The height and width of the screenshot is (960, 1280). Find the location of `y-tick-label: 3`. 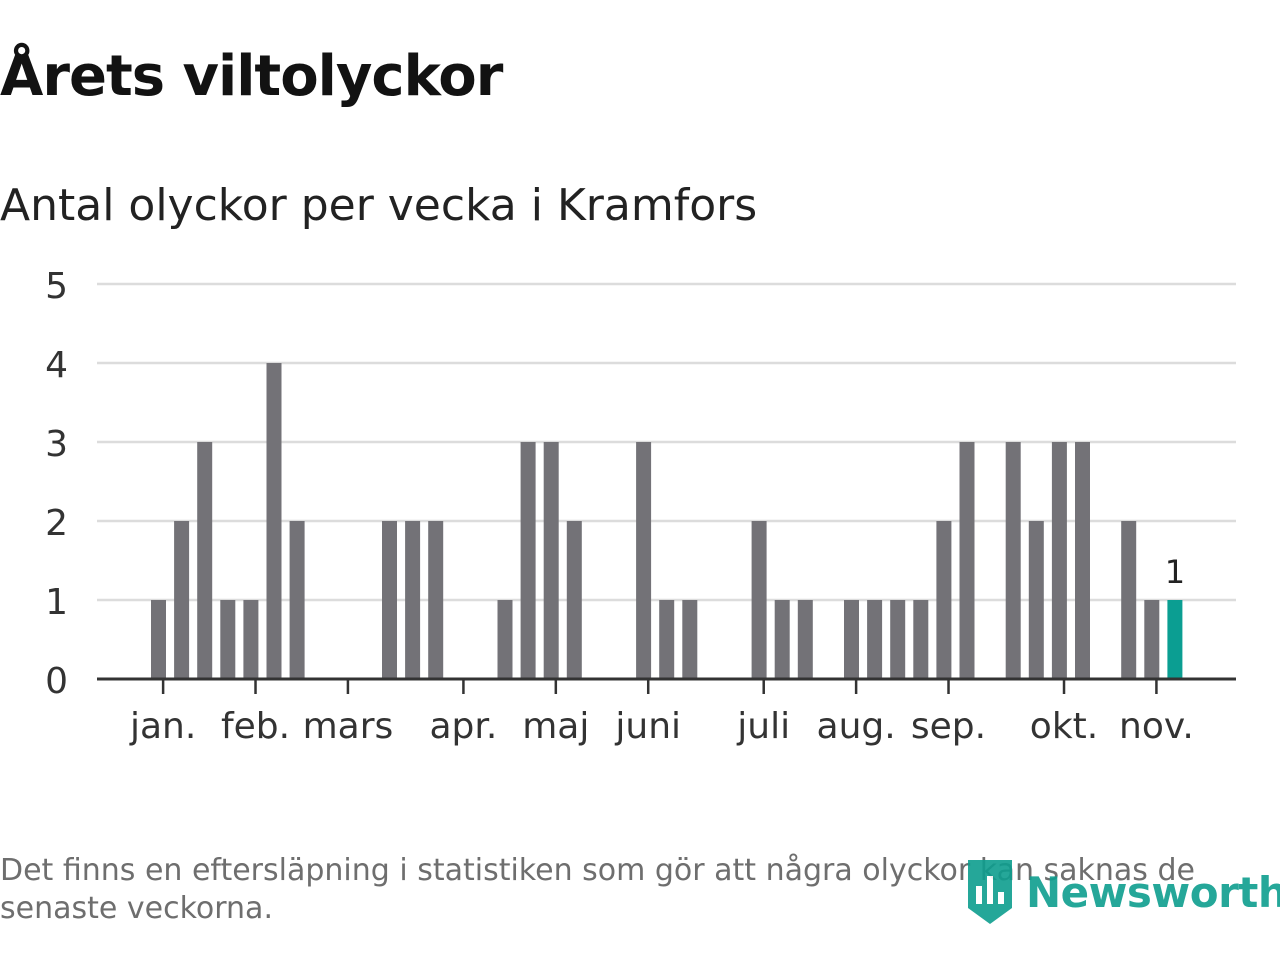

y-tick-label: 3 is located at coordinates (56, 444).